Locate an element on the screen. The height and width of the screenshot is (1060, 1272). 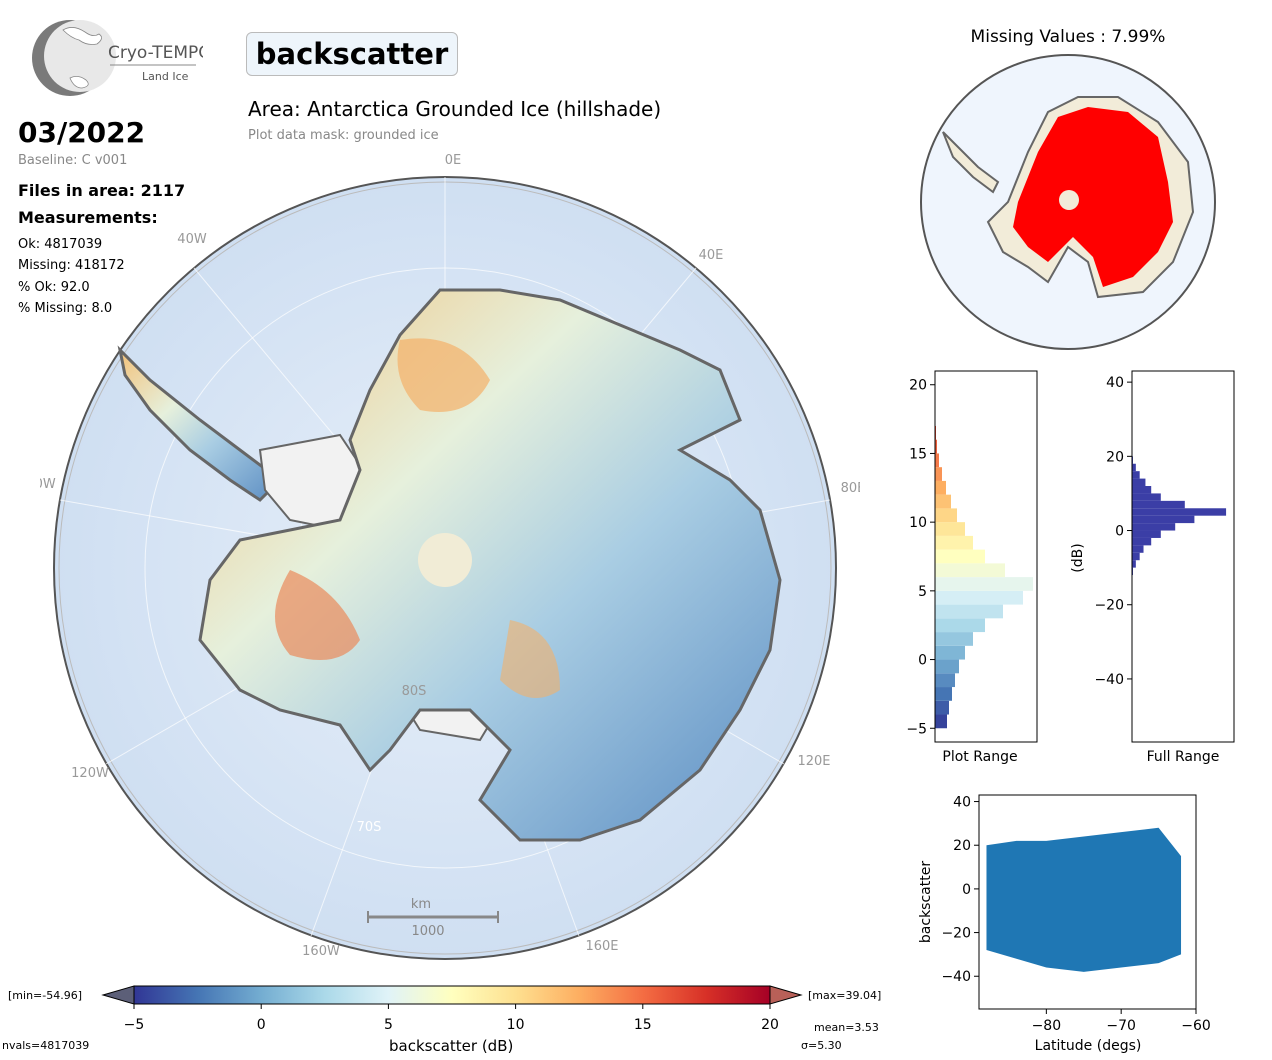
hist2-ytick-label: 40 is located at coordinates (1115, 383).